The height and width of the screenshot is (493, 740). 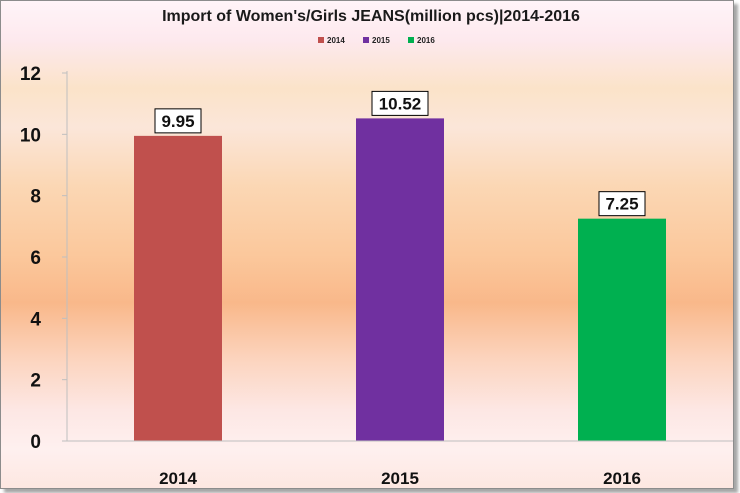 I want to click on data-label-box-2015, so click(x=400, y=103).